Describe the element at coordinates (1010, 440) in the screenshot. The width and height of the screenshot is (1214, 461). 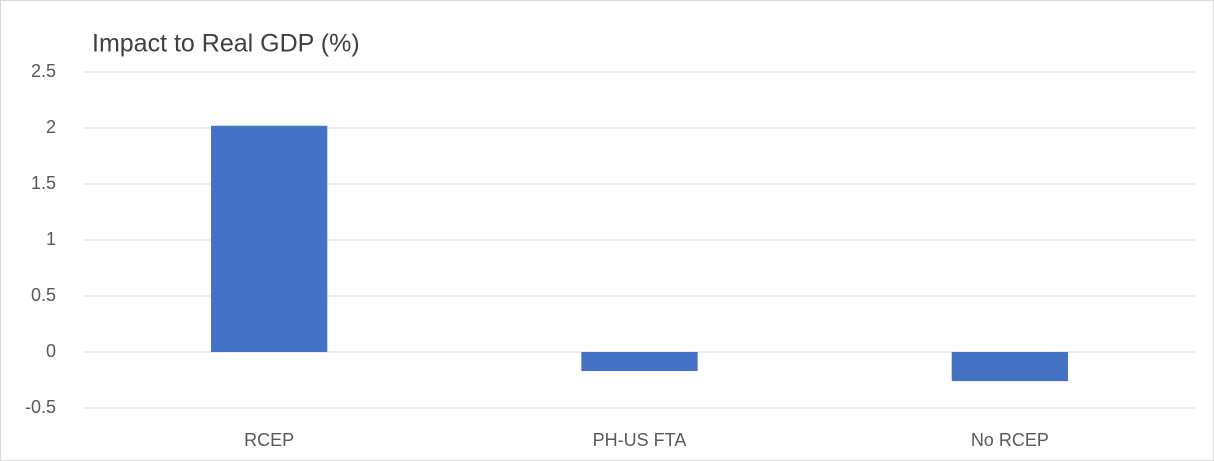
I see `x-tick-label: No RCEP` at that location.